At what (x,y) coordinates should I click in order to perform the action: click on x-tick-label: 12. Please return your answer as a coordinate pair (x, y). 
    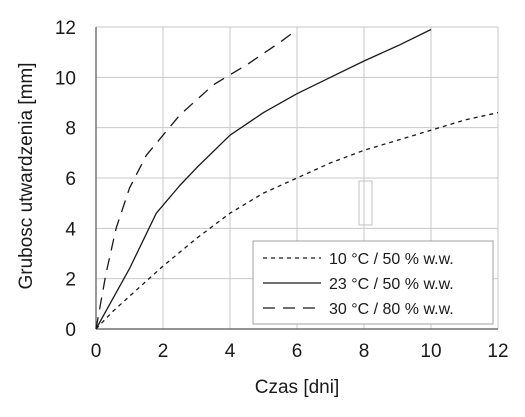
    Looking at the image, I should click on (497, 351).